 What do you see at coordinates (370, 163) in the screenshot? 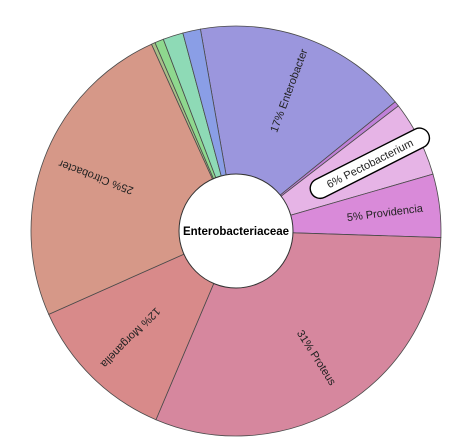
I see `callout-box` at bounding box center [370, 163].